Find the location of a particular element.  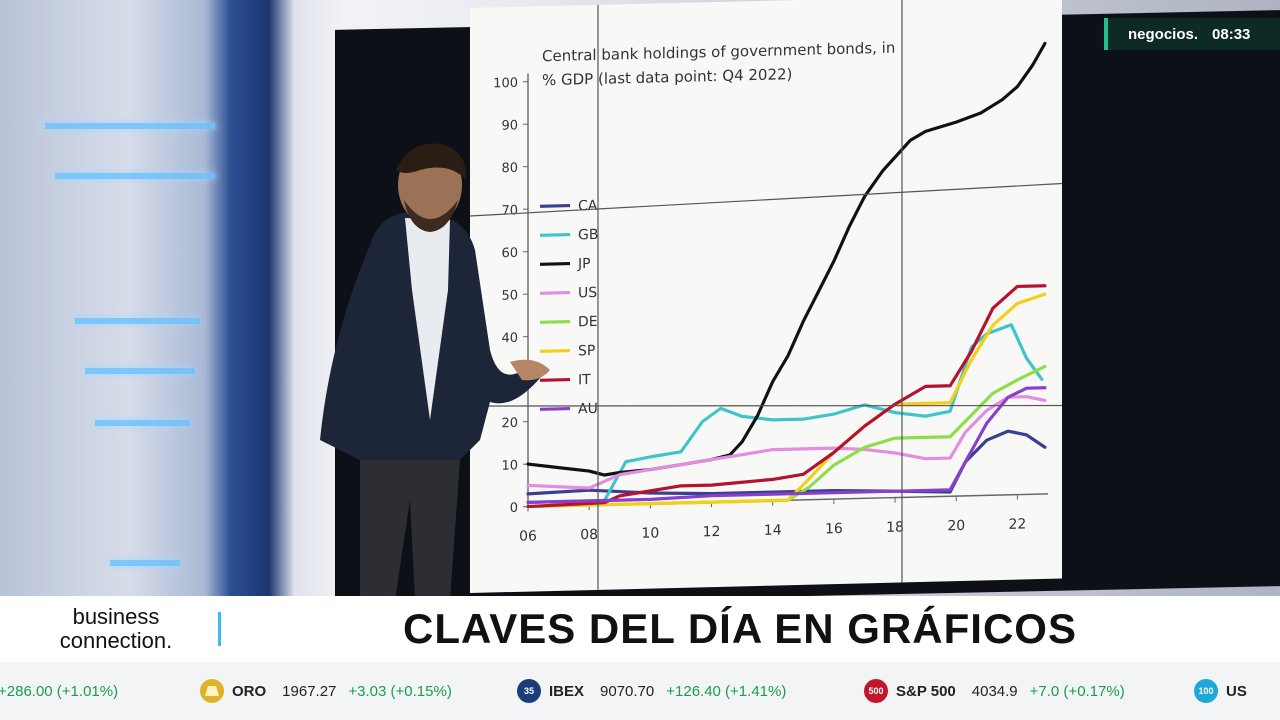

channel-badge: negocios. 08:33 is located at coordinates (1192, 34).